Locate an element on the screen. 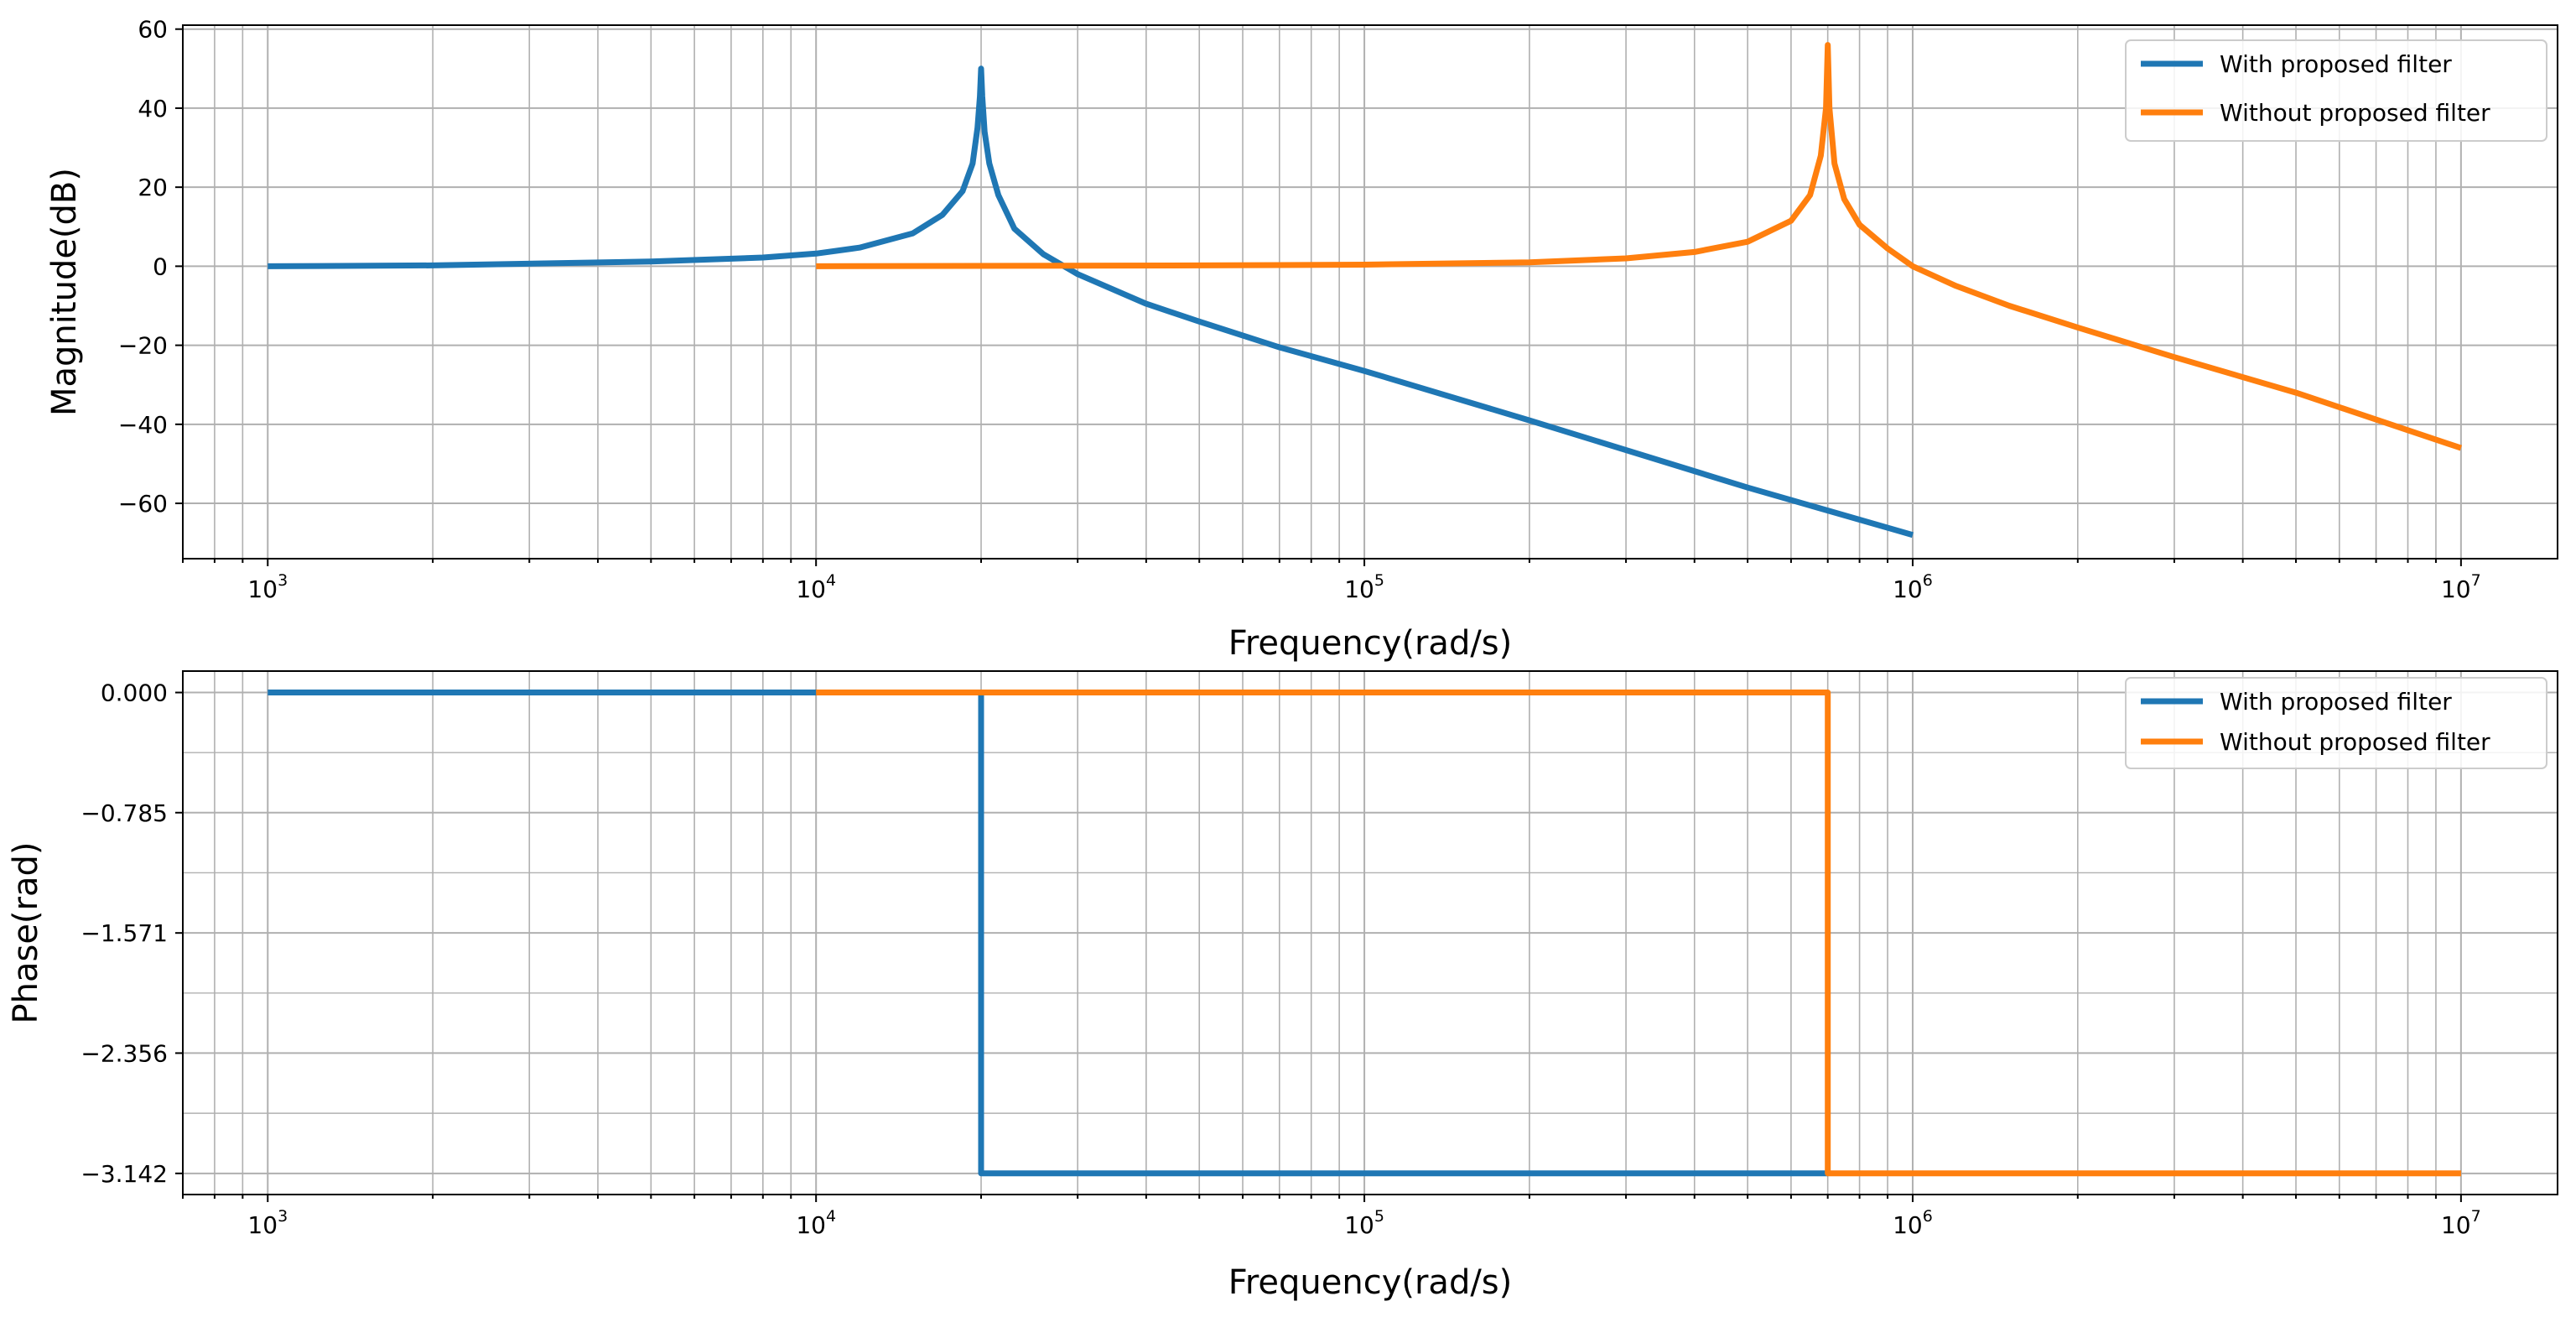 The width and height of the screenshot is (2576, 1317). y-tick-label: 20 is located at coordinates (153, 187).